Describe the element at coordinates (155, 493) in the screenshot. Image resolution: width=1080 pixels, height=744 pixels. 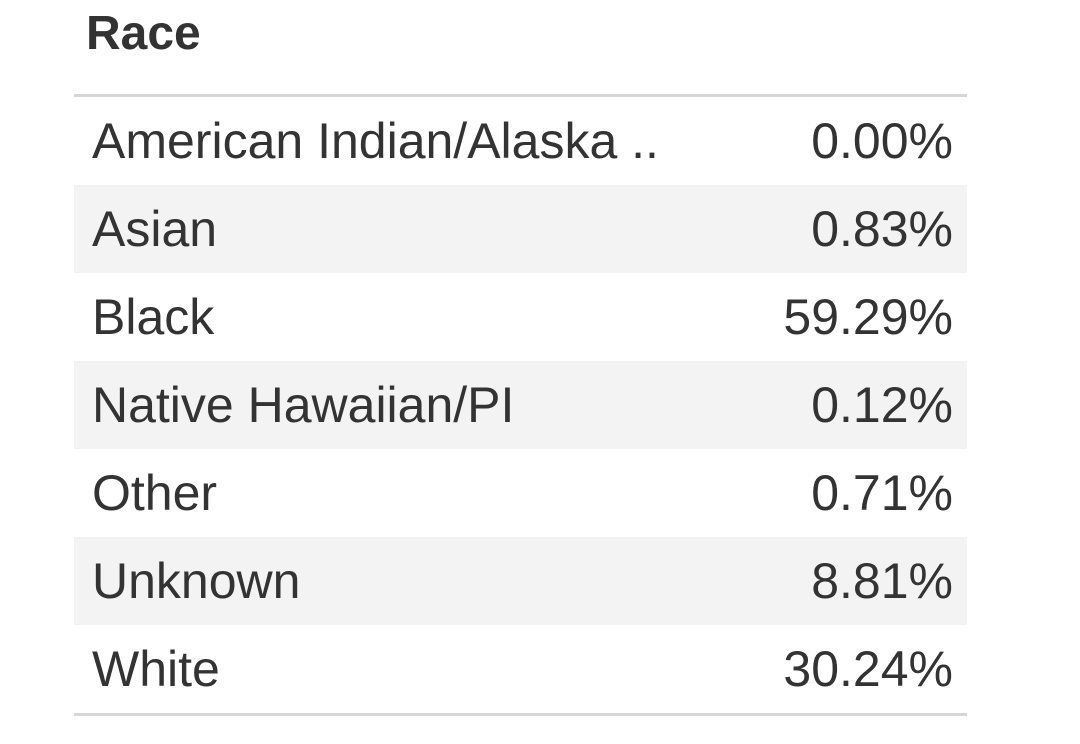
I see `row-label: Other` at that location.